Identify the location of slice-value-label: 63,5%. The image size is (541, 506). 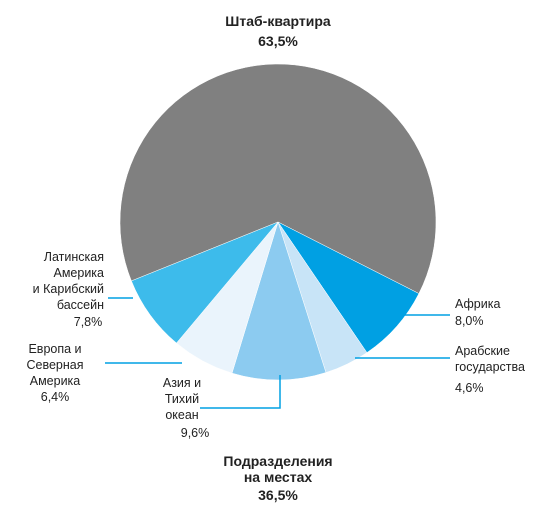
(278, 41).